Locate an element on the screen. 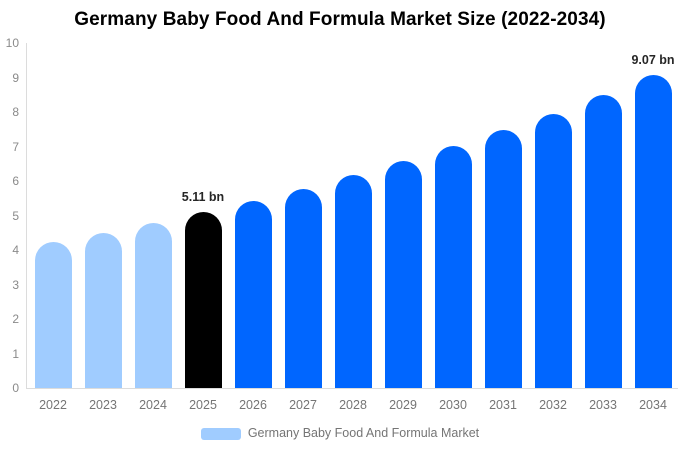 This screenshot has height=450, width=680. x-axis-label-2031: 2031 is located at coordinates (503, 405).